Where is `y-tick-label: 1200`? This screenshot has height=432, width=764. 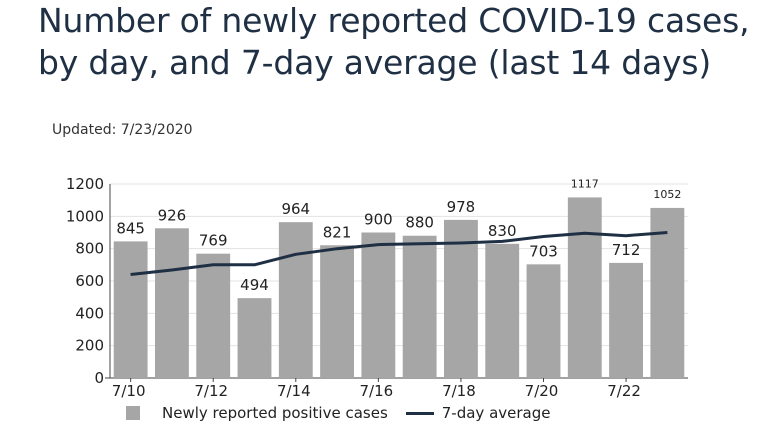
y-tick-label: 1200 is located at coordinates (85, 184).